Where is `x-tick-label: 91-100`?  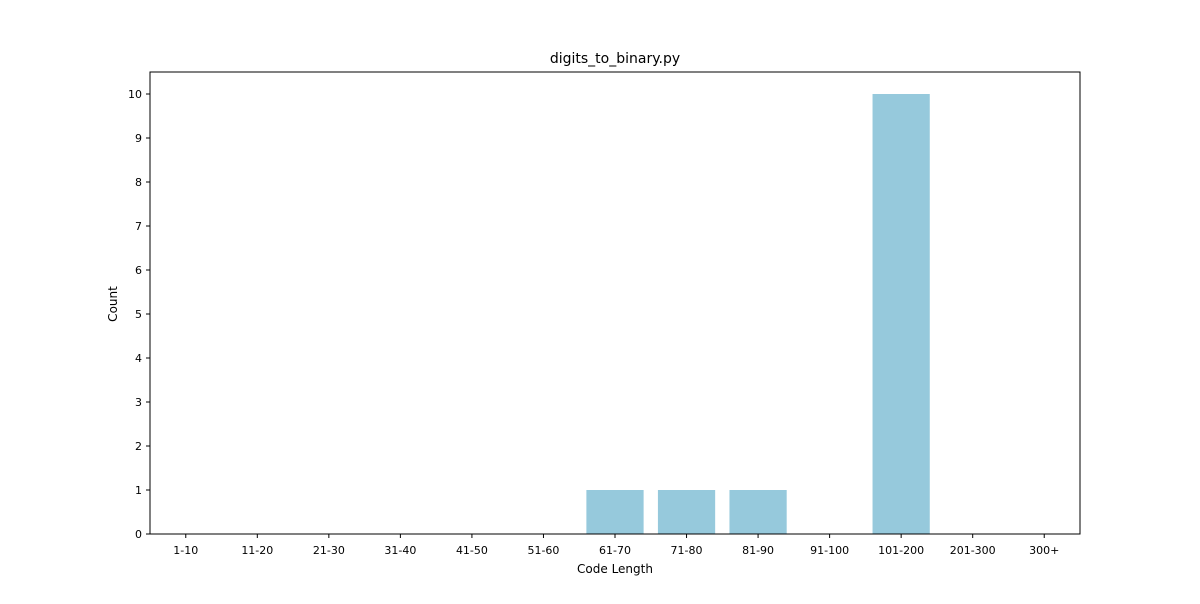
x-tick-label: 91-100 is located at coordinates (829, 550).